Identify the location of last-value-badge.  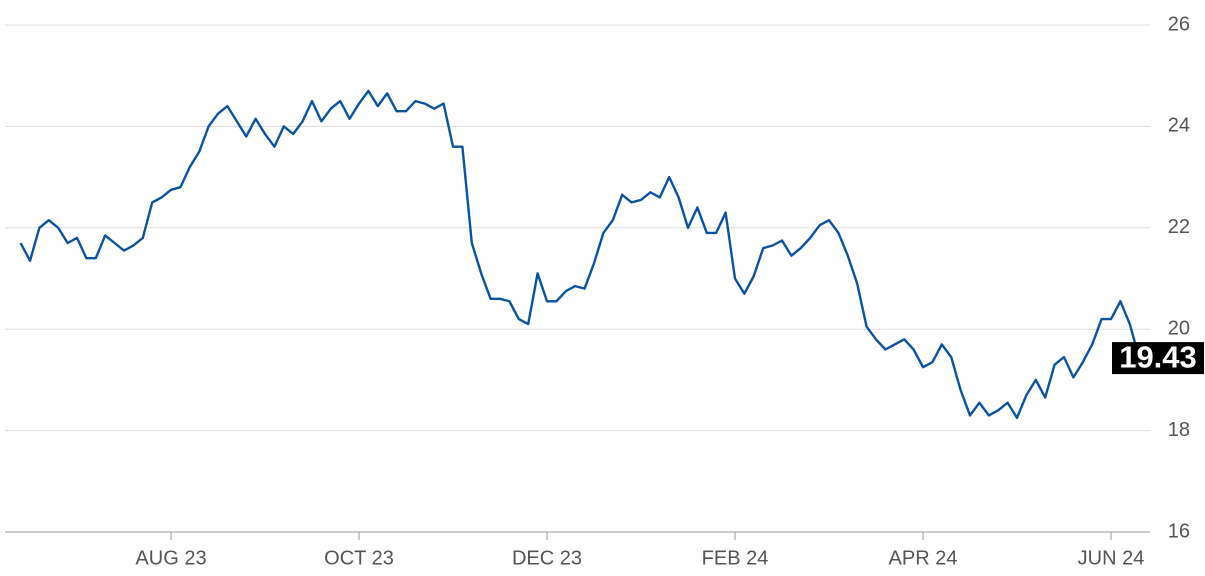
(1158, 358).